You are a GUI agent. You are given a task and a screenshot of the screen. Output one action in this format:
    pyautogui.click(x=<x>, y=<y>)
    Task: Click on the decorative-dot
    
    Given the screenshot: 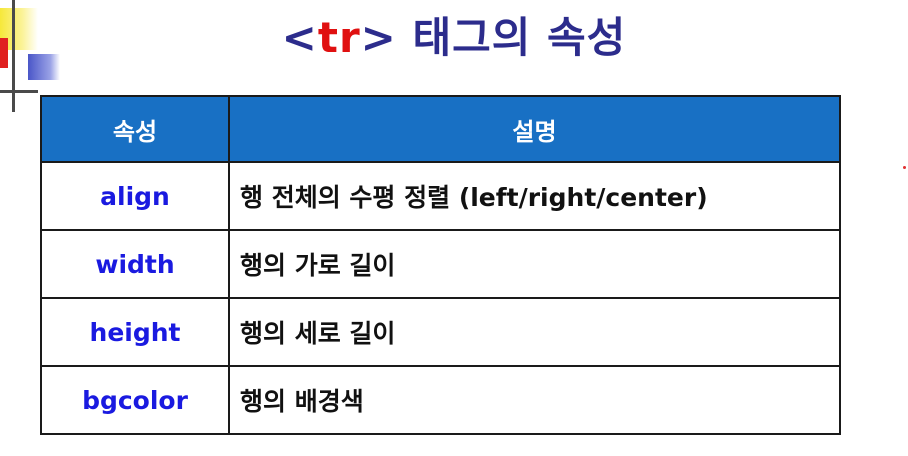 What is the action you would take?
    pyautogui.click(x=904, y=167)
    